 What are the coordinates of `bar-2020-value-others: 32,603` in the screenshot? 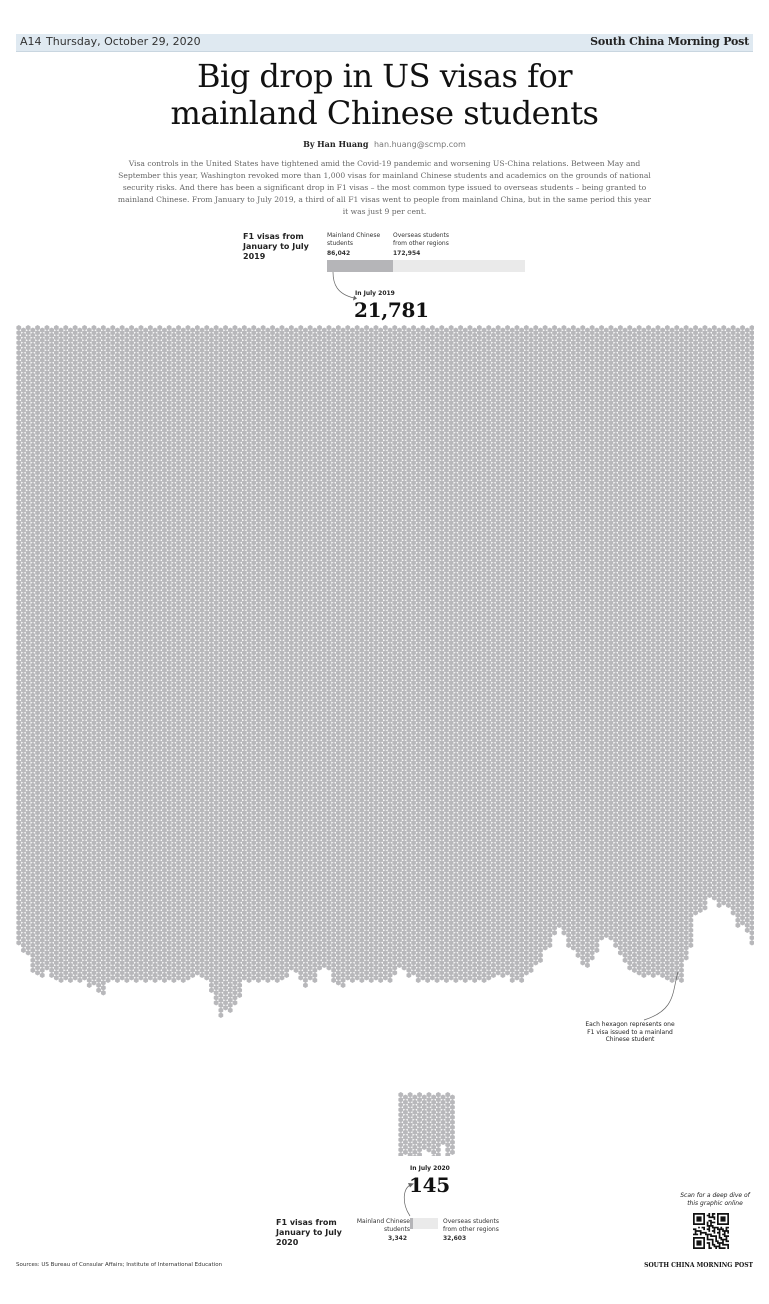 It's located at (455, 1238).